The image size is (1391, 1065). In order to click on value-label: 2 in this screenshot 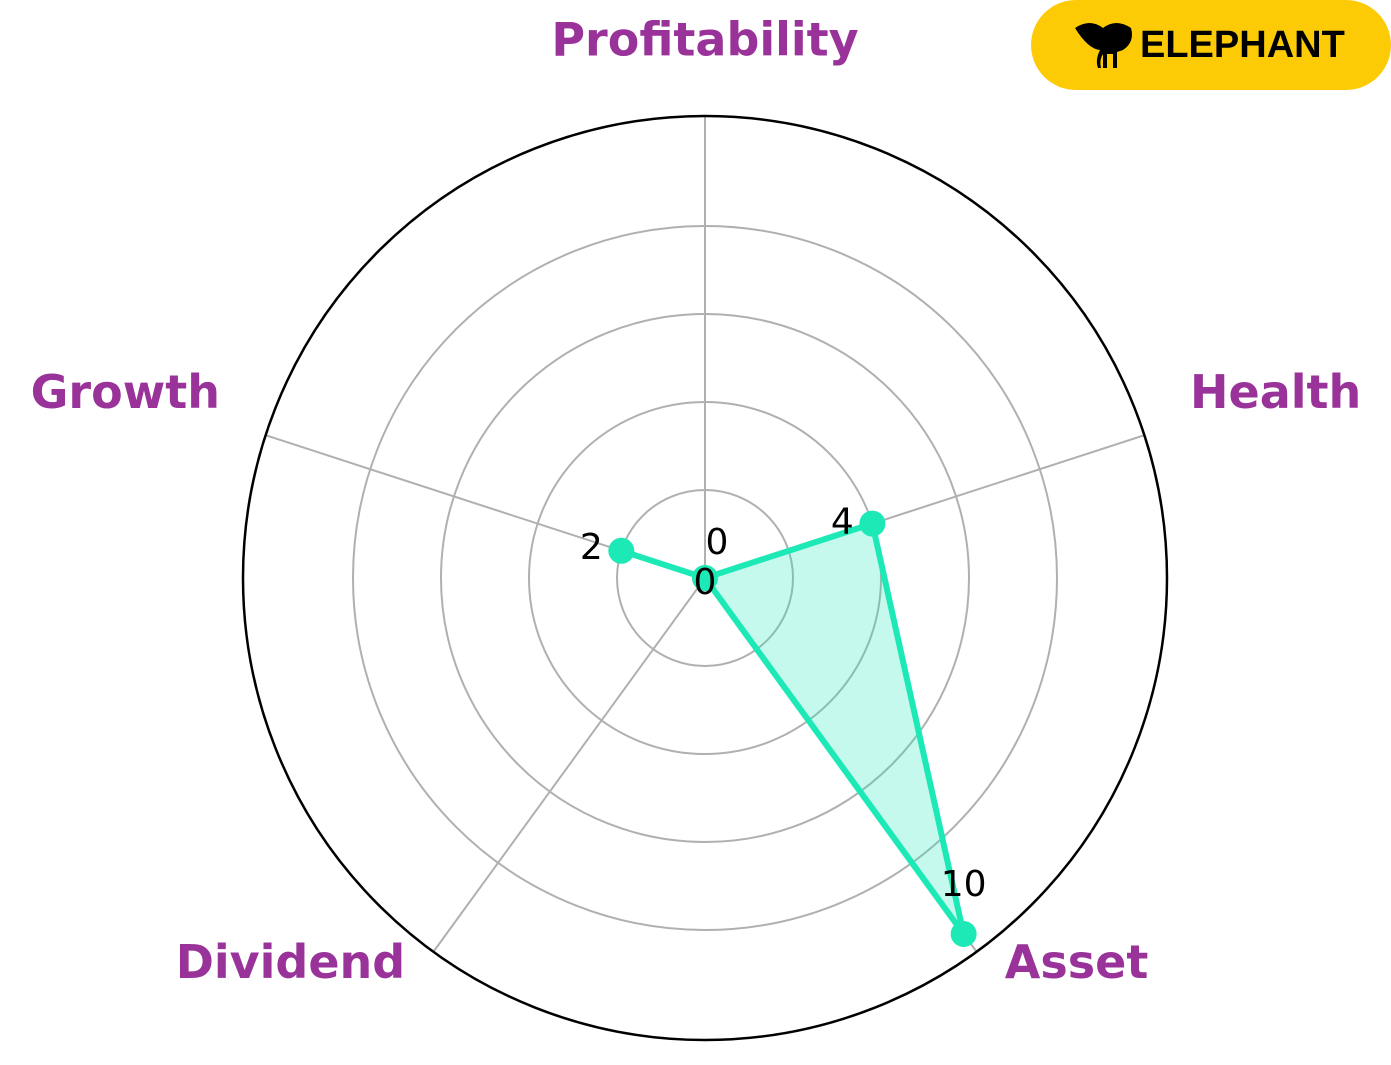, I will do `click(591, 547)`.